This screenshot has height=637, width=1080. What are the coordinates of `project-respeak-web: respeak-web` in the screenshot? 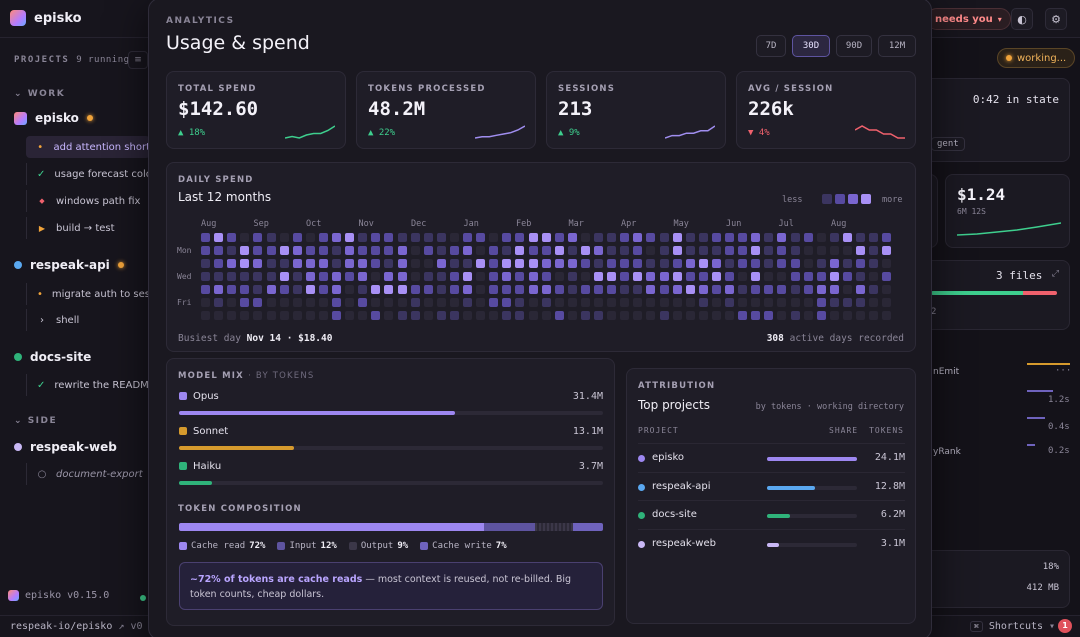 It's located at (65, 447).